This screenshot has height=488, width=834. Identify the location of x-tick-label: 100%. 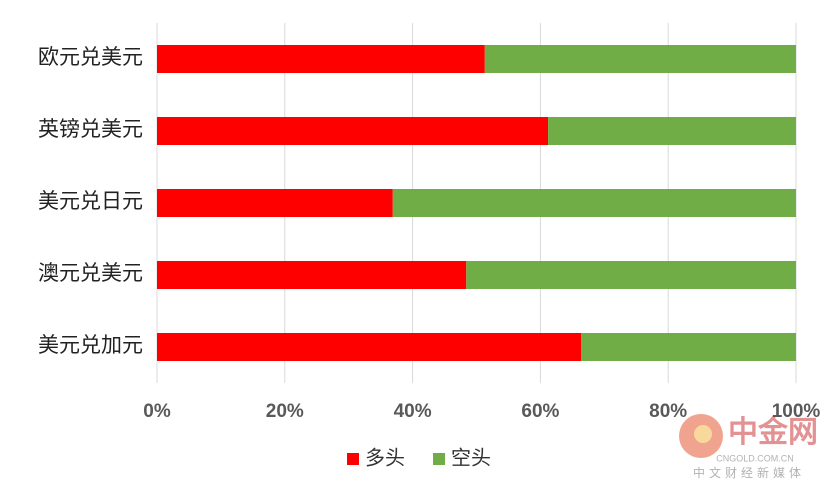
(796, 411).